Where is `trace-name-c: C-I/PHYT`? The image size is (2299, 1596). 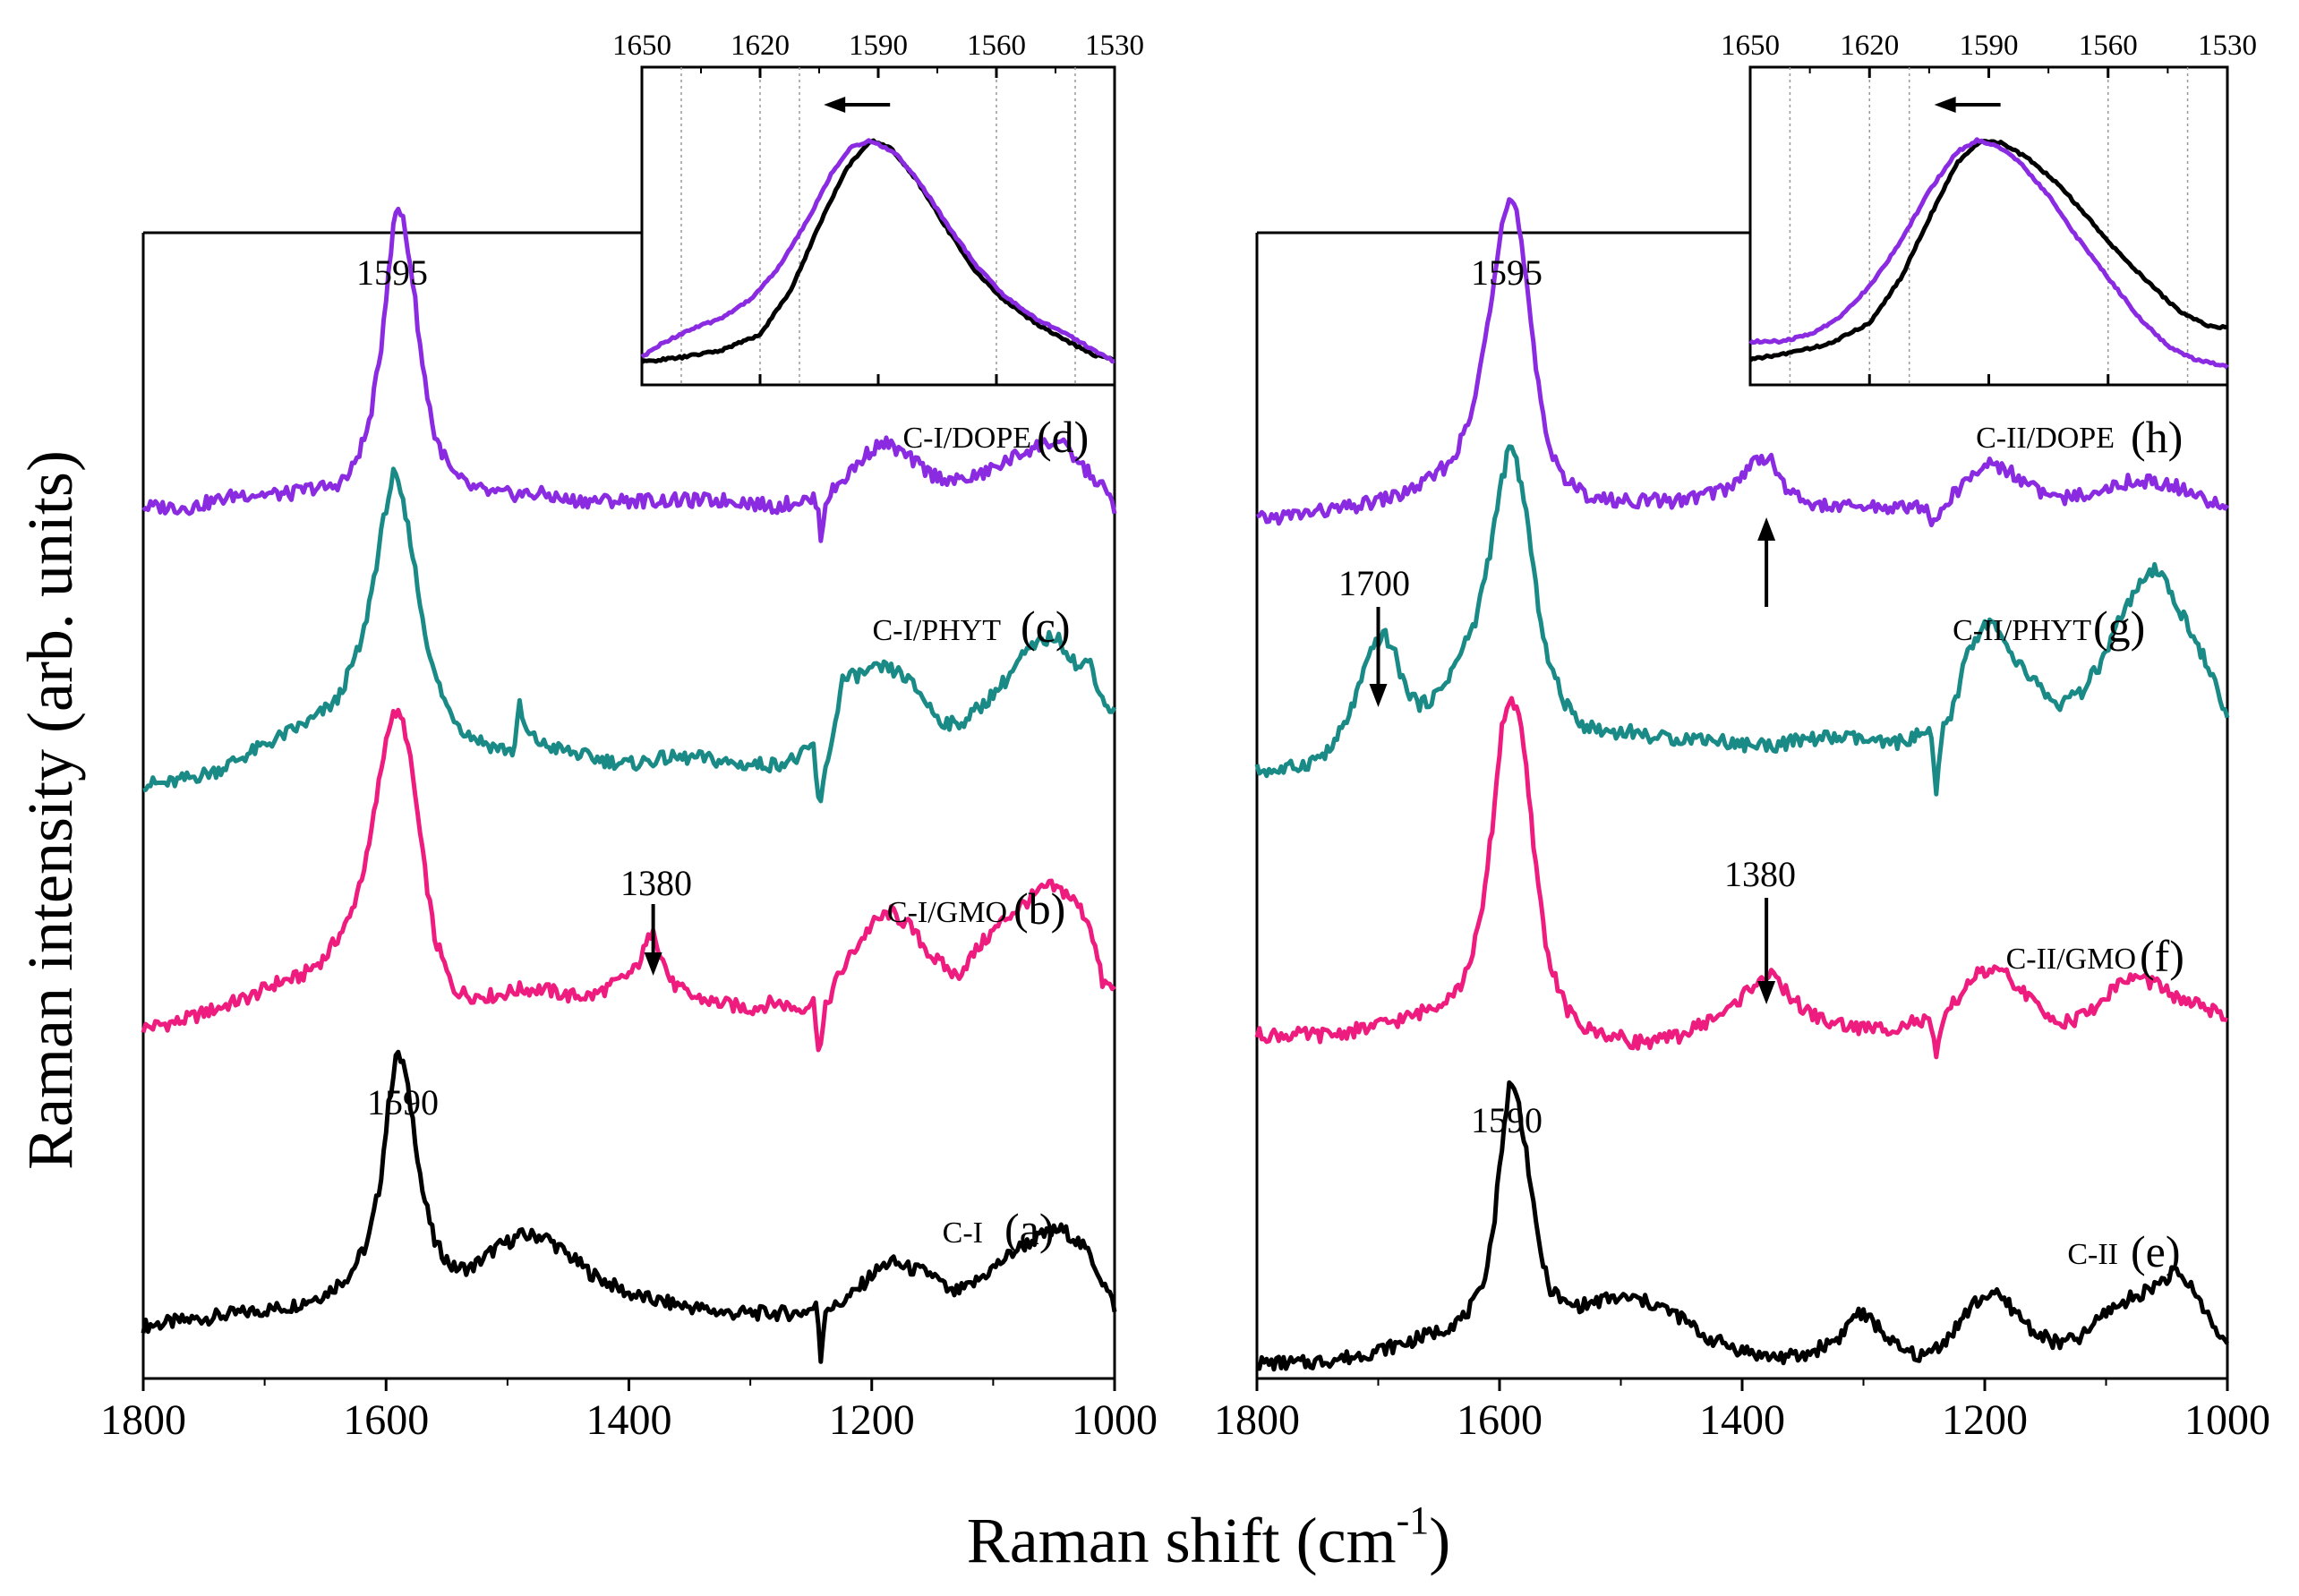 trace-name-c: C-I/PHYT is located at coordinates (936, 630).